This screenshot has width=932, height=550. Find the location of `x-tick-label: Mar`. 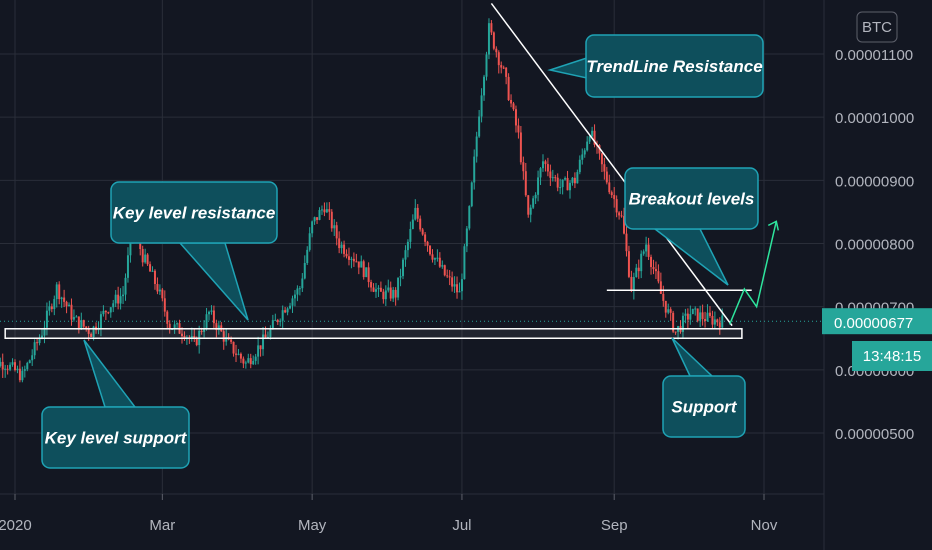

x-tick-label: Mar is located at coordinates (162, 525).